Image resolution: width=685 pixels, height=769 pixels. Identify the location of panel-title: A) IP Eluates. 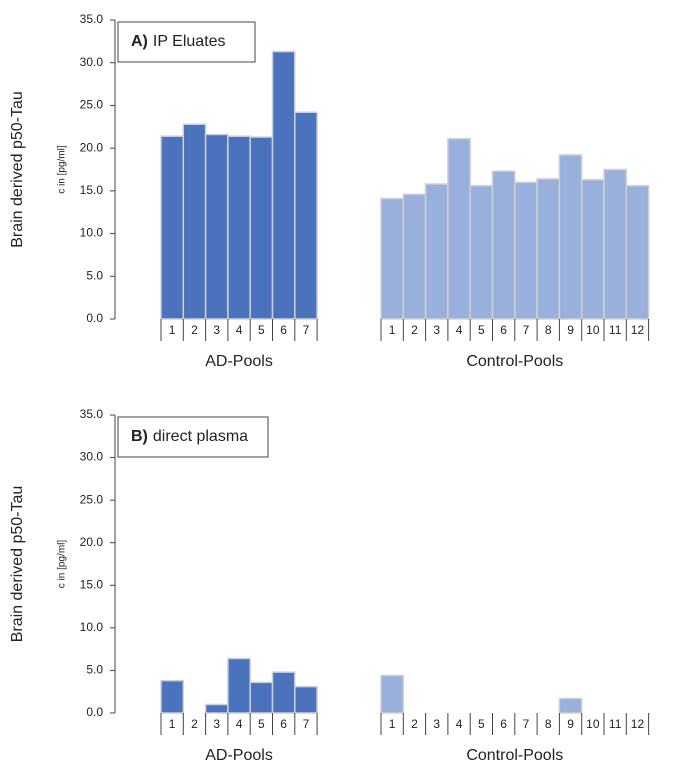
(178, 41).